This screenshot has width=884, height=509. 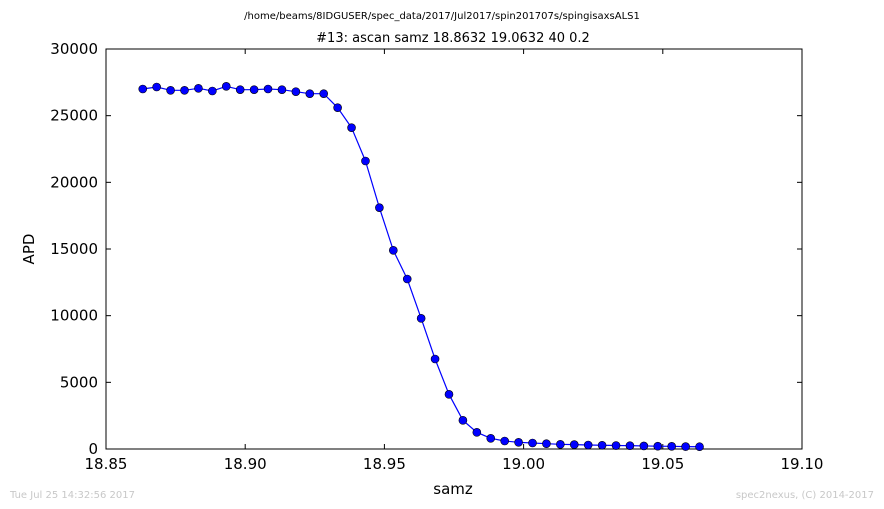 What do you see at coordinates (29, 249) in the screenshot?
I see `y-axis-label: APD` at bounding box center [29, 249].